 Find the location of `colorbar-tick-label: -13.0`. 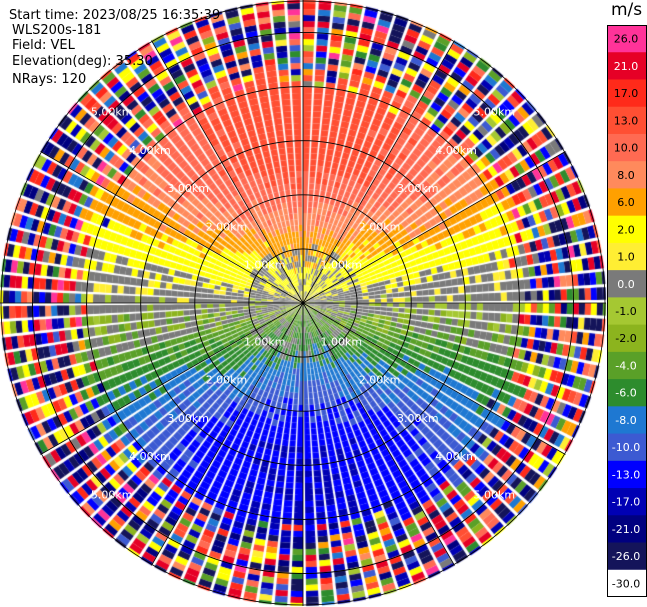

colorbar-tick-label: -13.0 is located at coordinates (626, 474).